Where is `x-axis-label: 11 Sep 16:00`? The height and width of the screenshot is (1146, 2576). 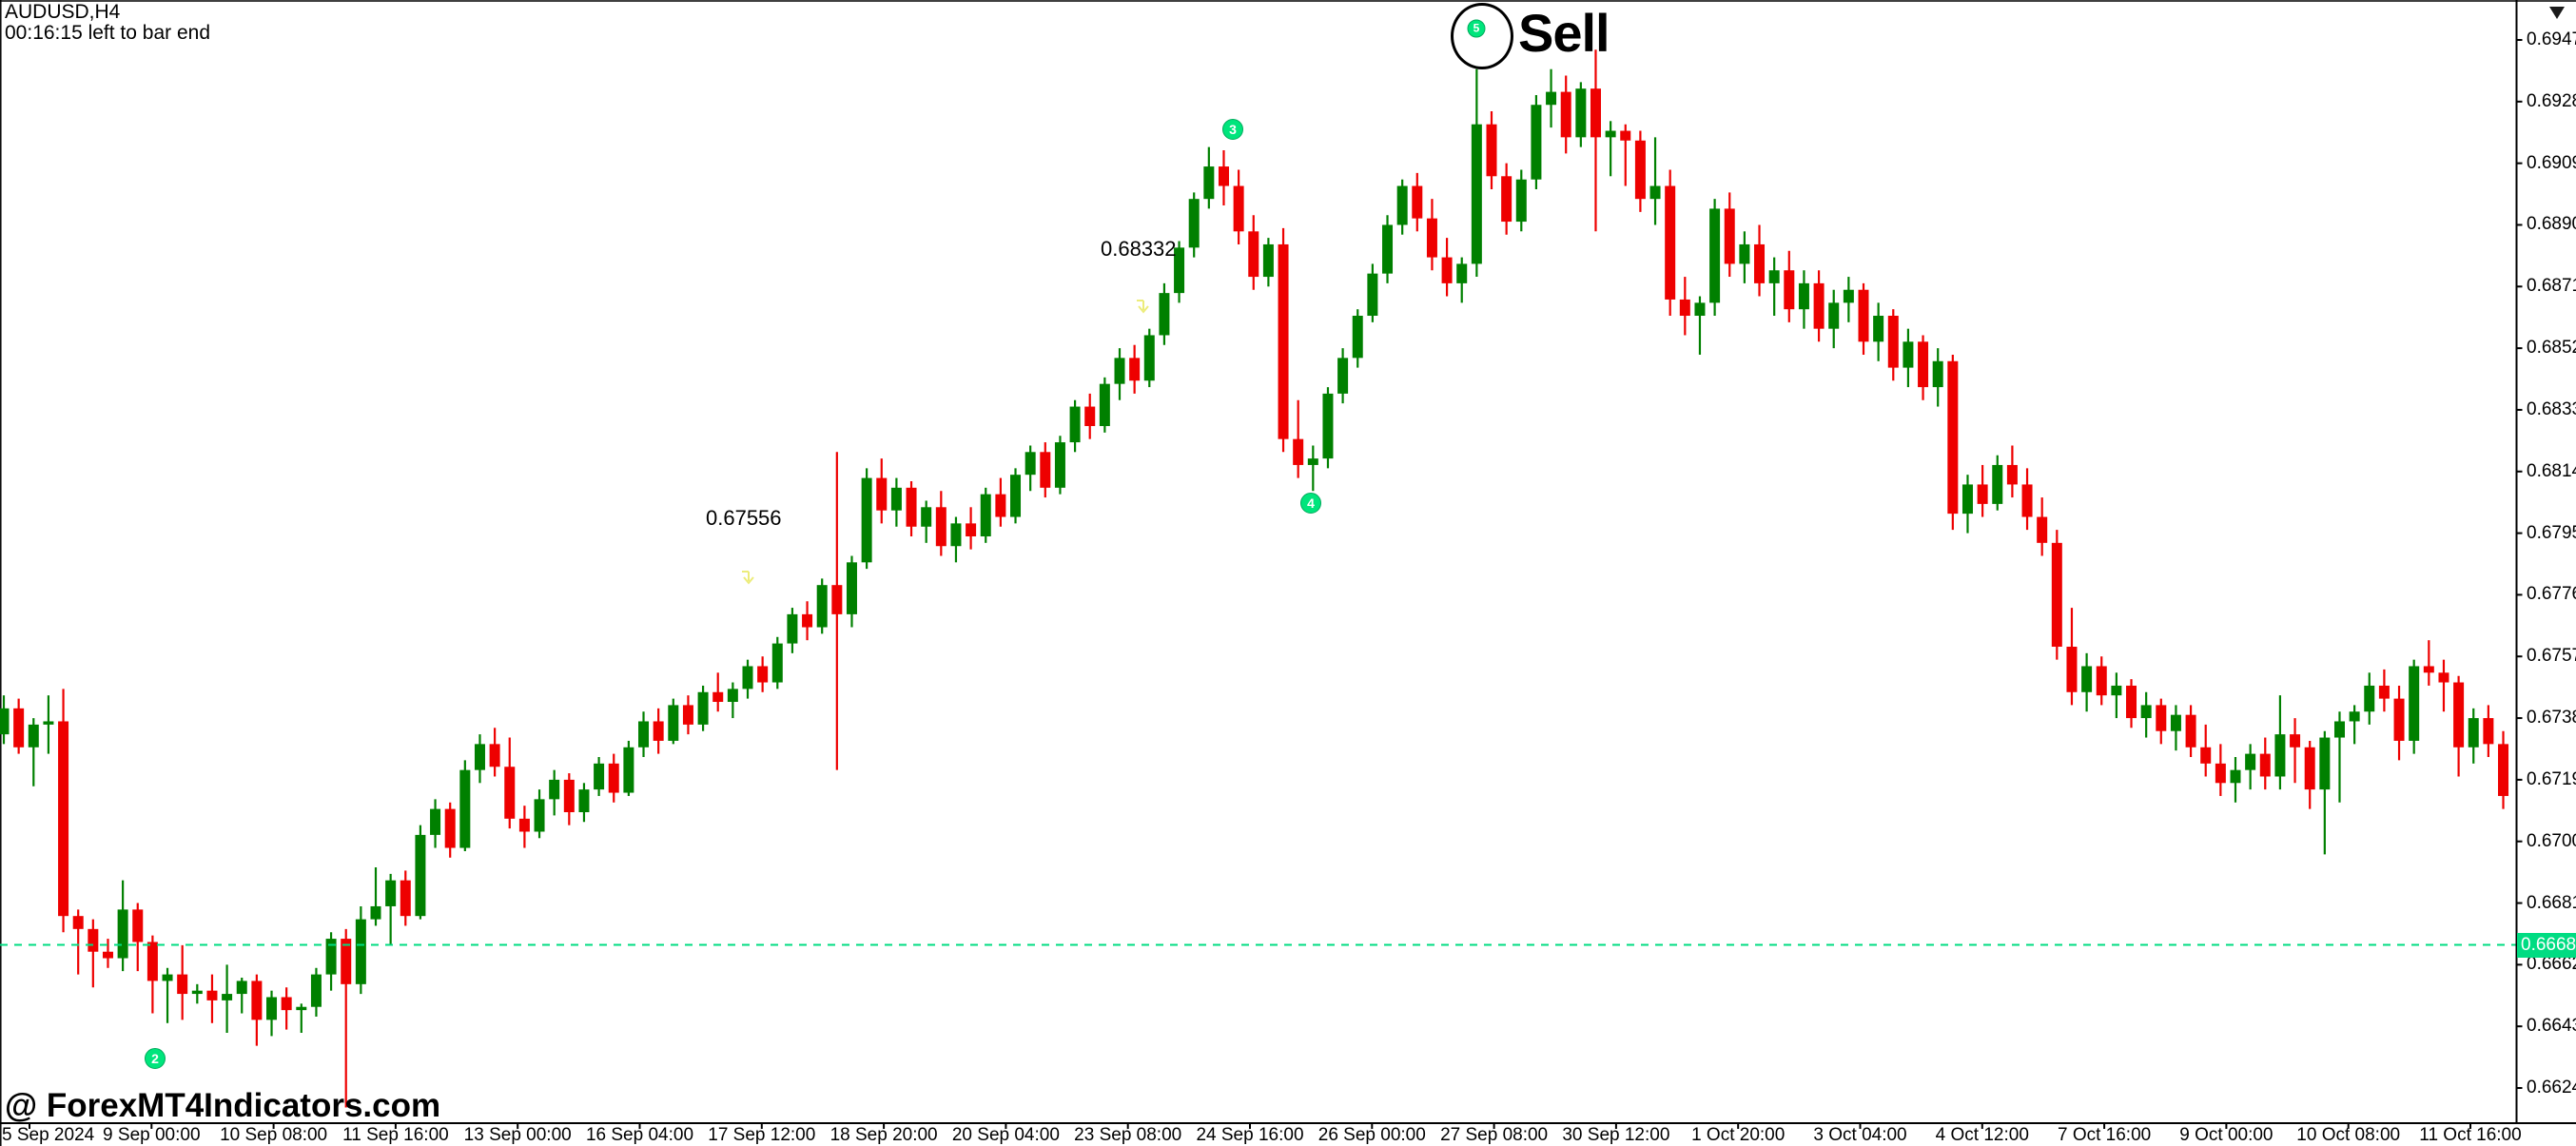 x-axis-label: 11 Sep 16:00 is located at coordinates (396, 1135).